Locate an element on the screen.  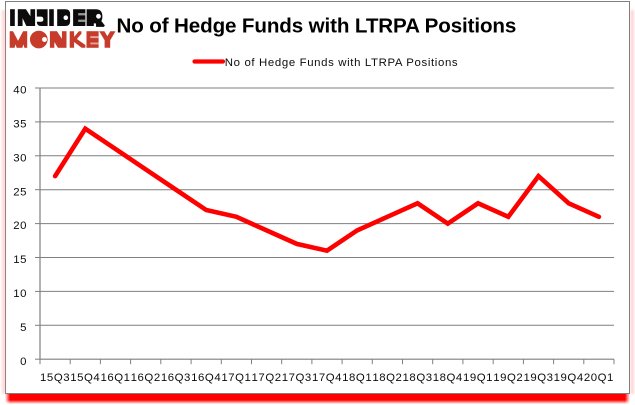
svg-text: 16Q4 is located at coordinates (206, 378).